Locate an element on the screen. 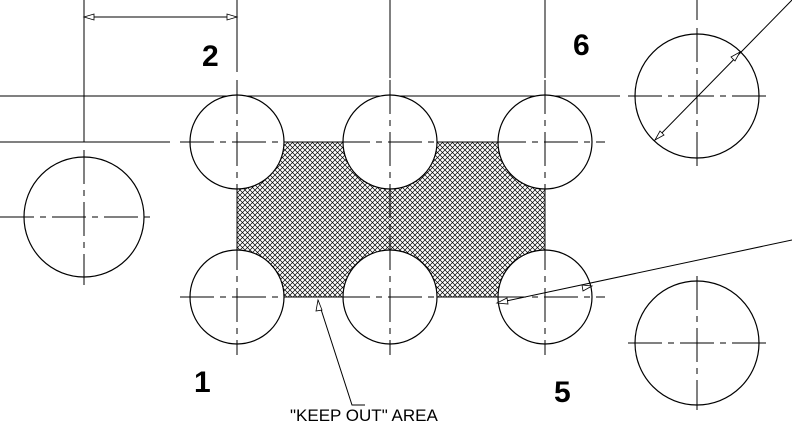 The image size is (792, 446). pad-gap-leader is located at coordinates (643, 272).